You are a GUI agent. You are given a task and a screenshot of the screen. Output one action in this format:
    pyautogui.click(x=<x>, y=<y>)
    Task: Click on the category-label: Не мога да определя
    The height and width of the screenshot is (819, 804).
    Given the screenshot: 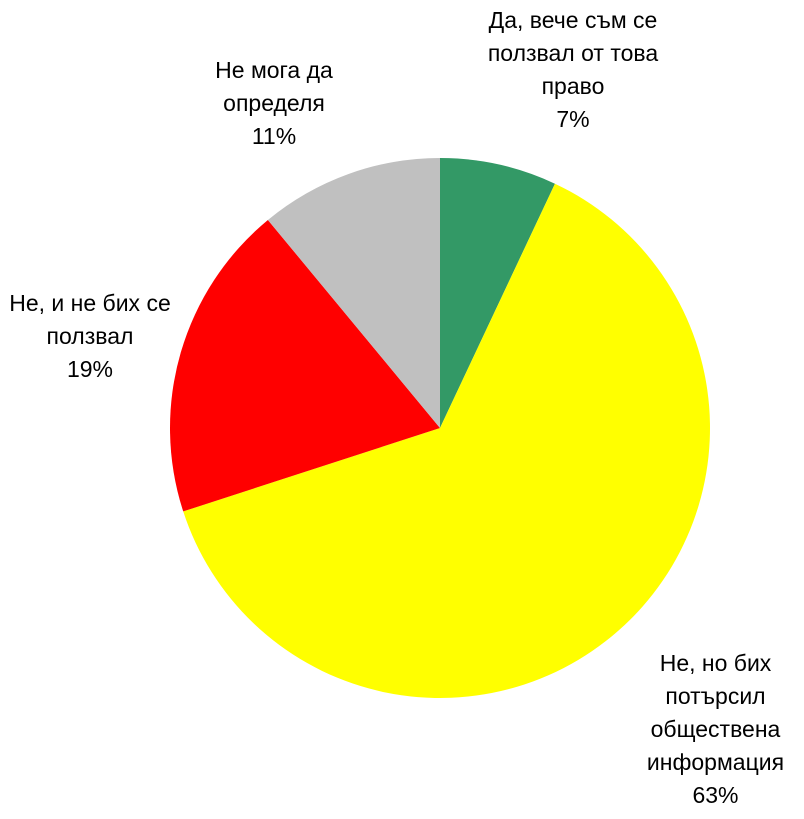 What is the action you would take?
    pyautogui.click(x=274, y=86)
    